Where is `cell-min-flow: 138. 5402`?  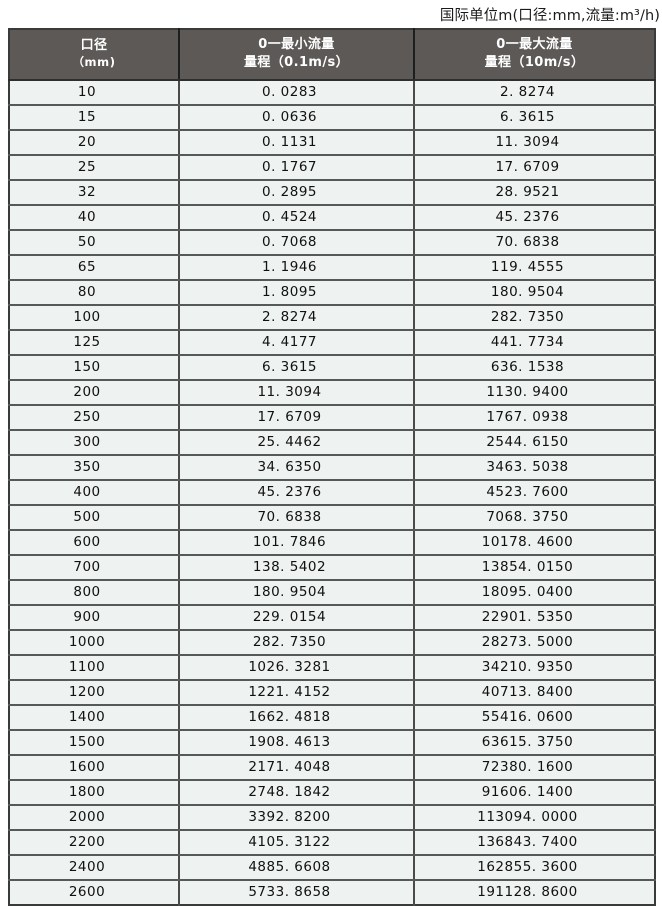
cell-min-flow: 138. 5402 is located at coordinates (297, 568).